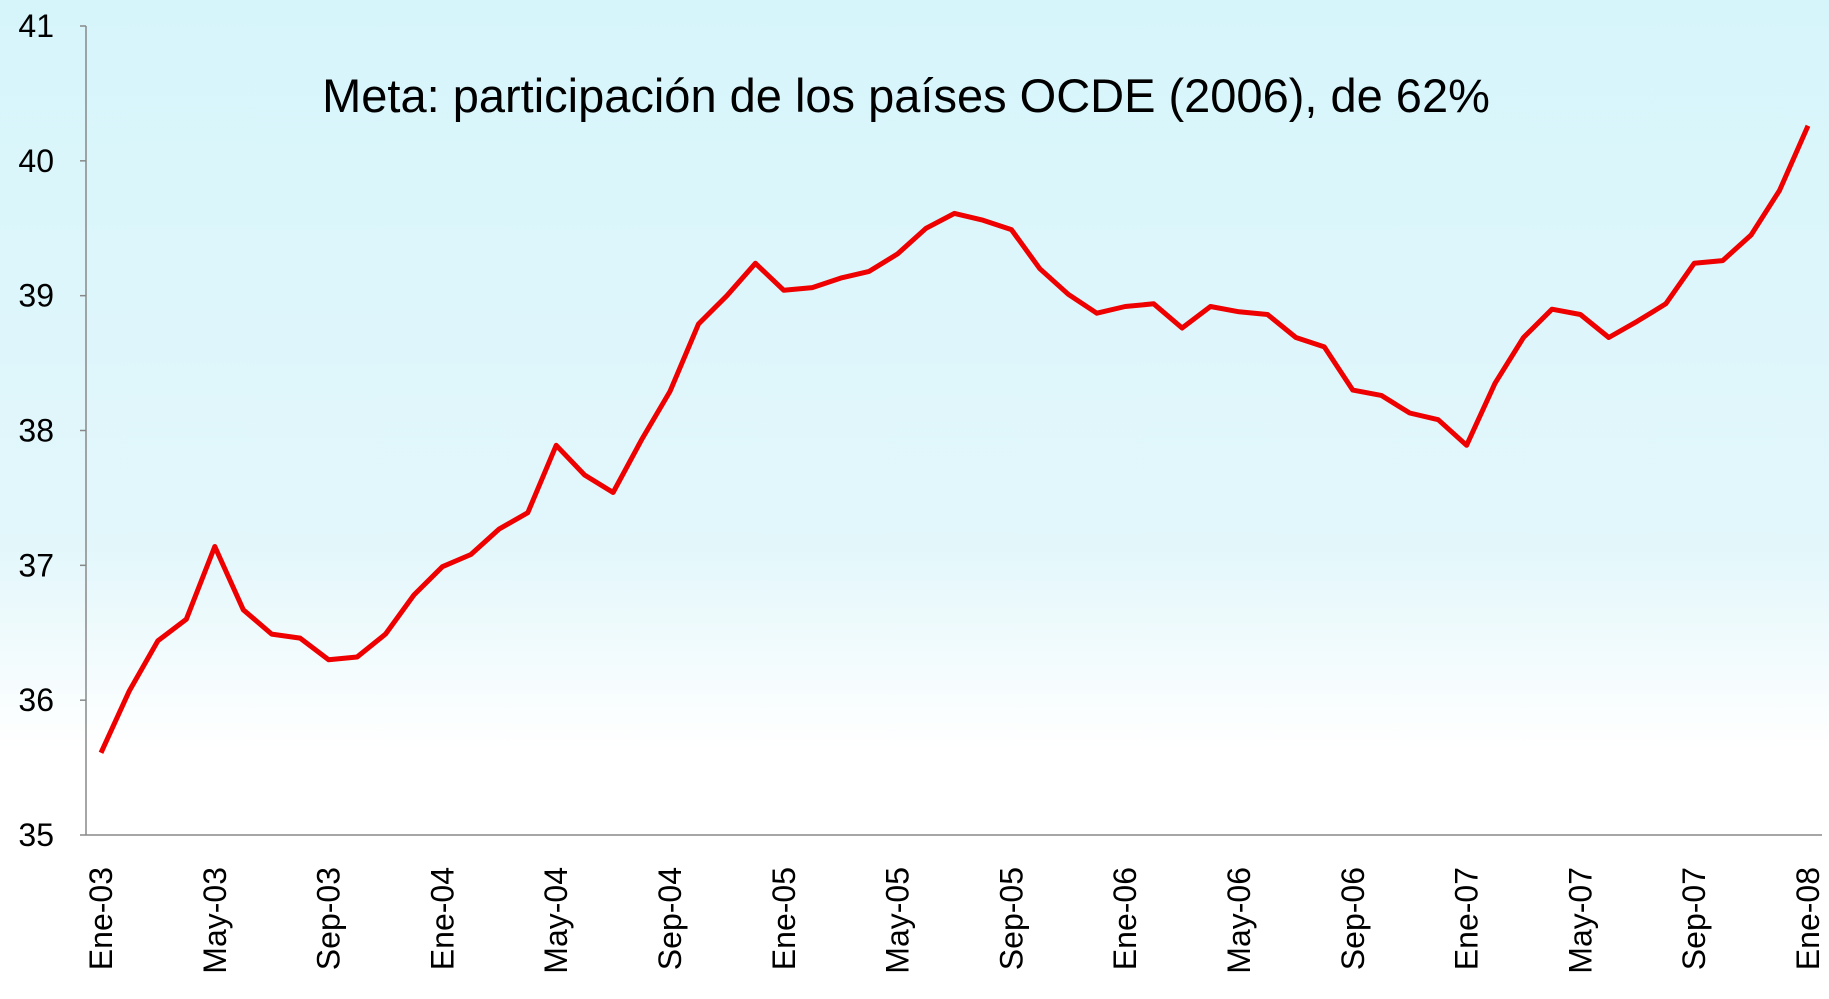 The height and width of the screenshot is (999, 1829). Describe the element at coordinates (898, 920) in the screenshot. I see `x-tick-label: May-05` at that location.